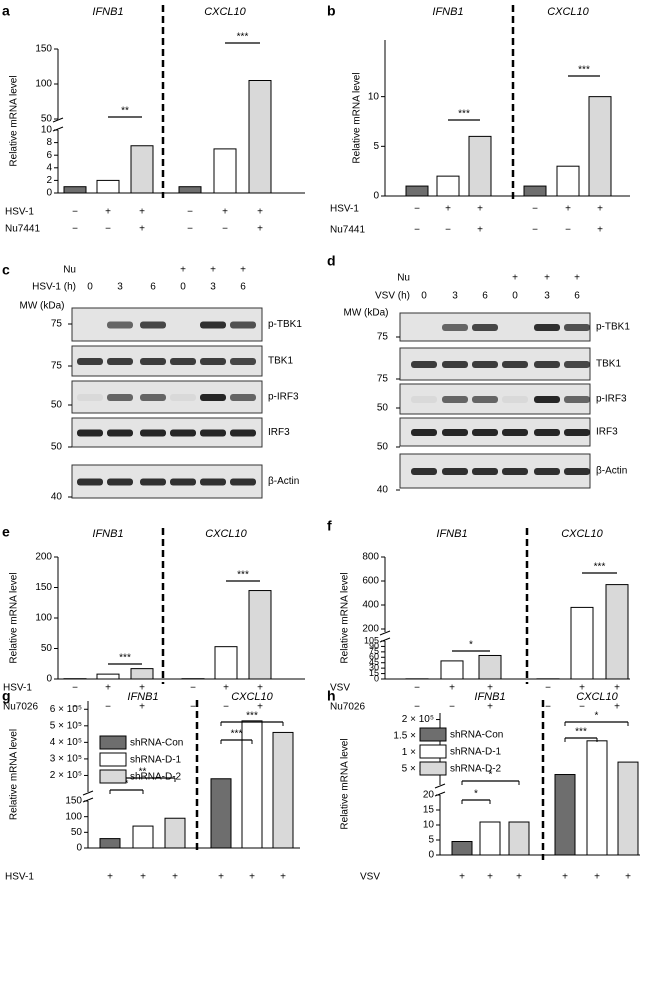  I want to click on legend-swatch, so click(433, 751).